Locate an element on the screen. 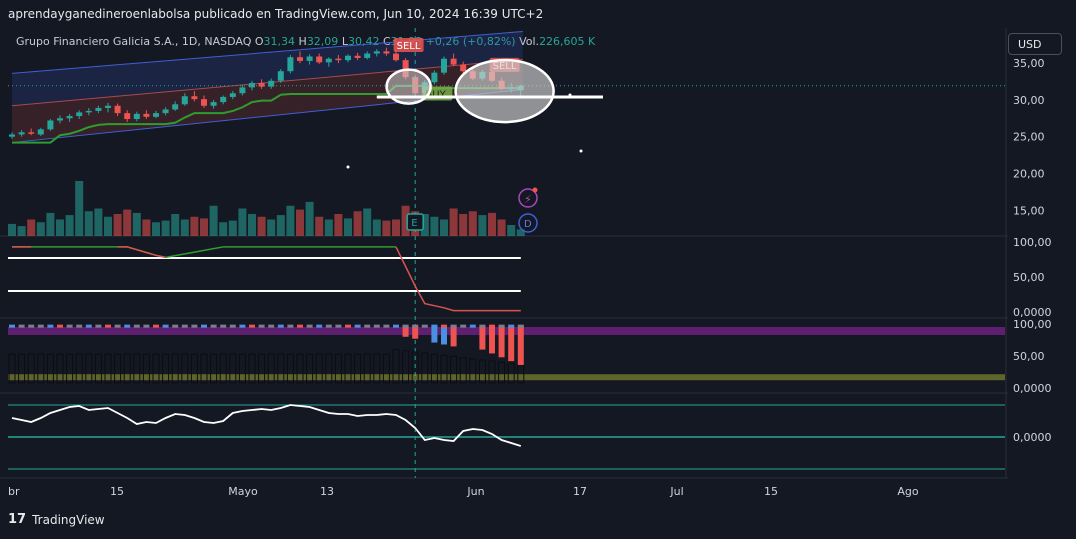  price-tick-label: 15,00 is located at coordinates (1029, 210).